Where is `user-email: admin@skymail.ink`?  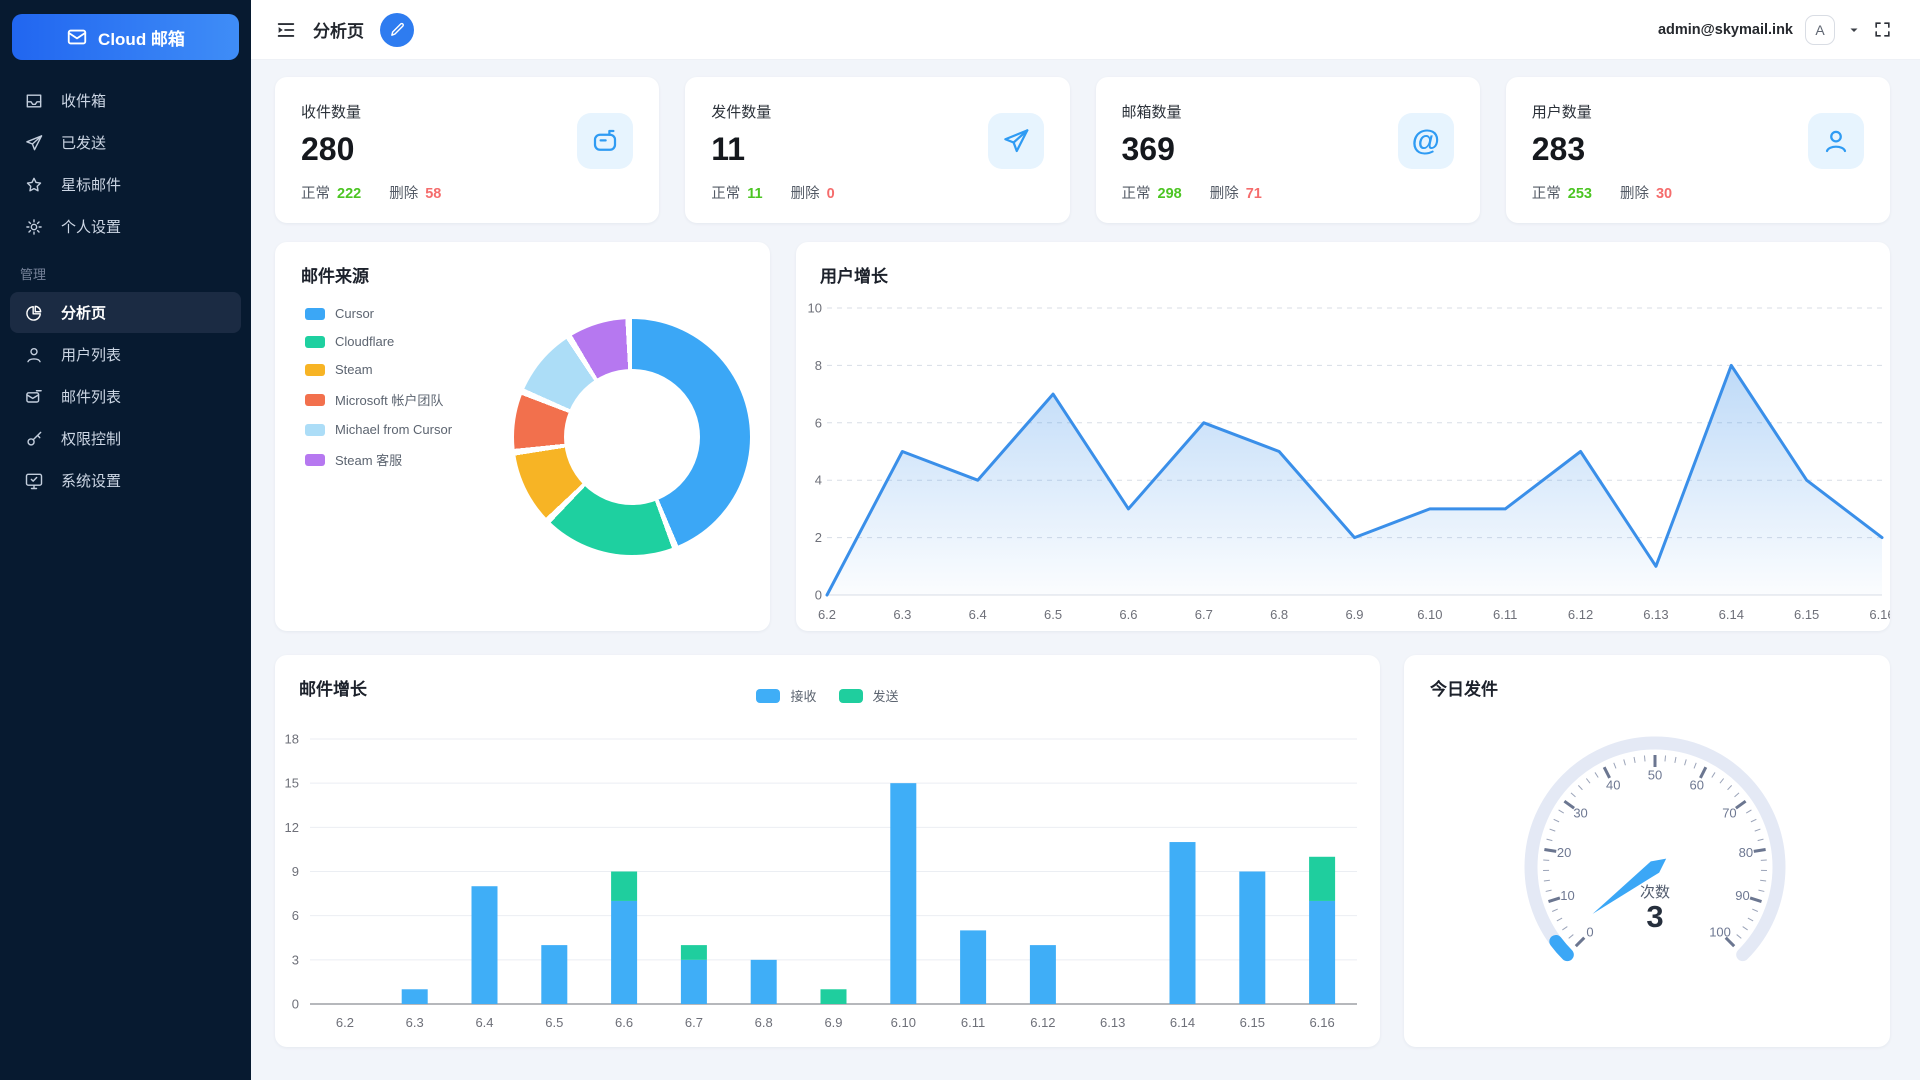
user-email: admin@skymail.ink is located at coordinates (1725, 29).